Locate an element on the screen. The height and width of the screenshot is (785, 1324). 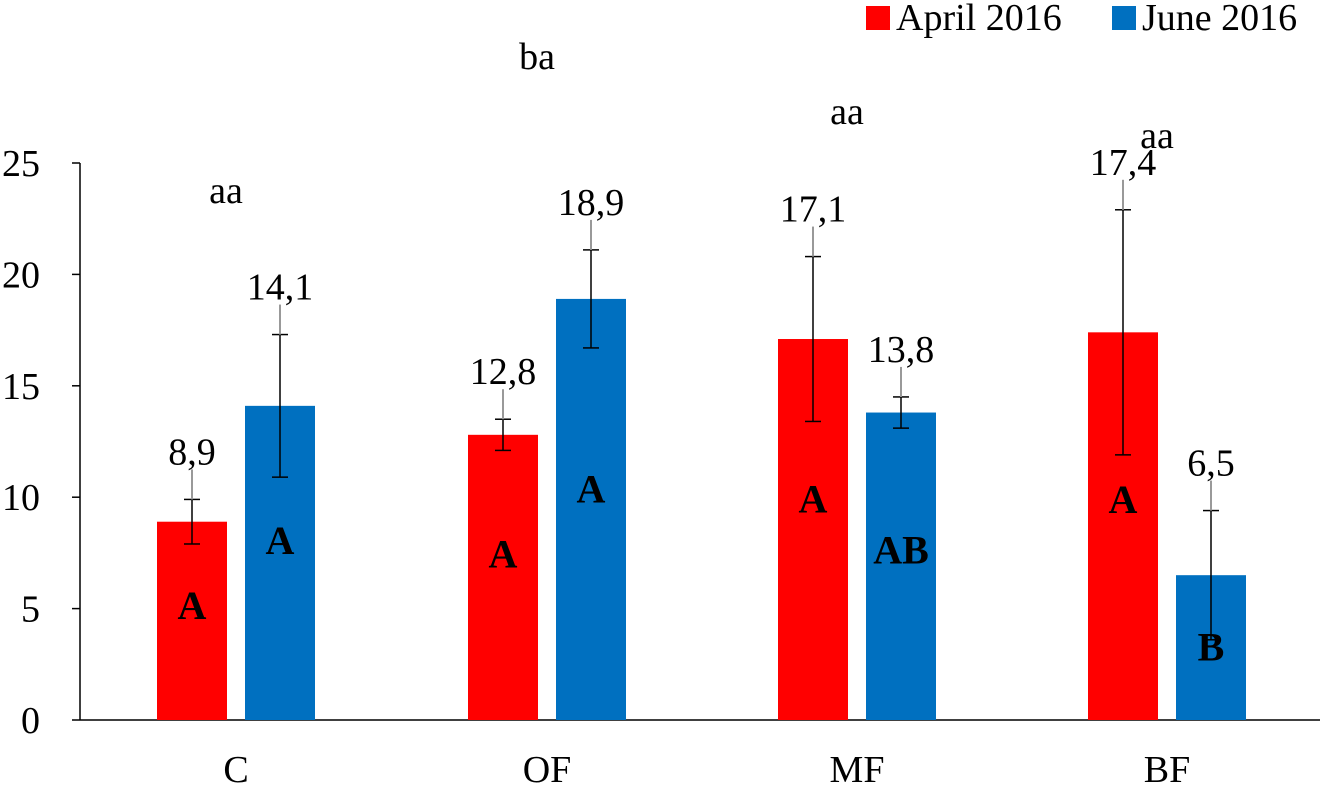
y-tick-label: 5 is located at coordinates (30, 610).